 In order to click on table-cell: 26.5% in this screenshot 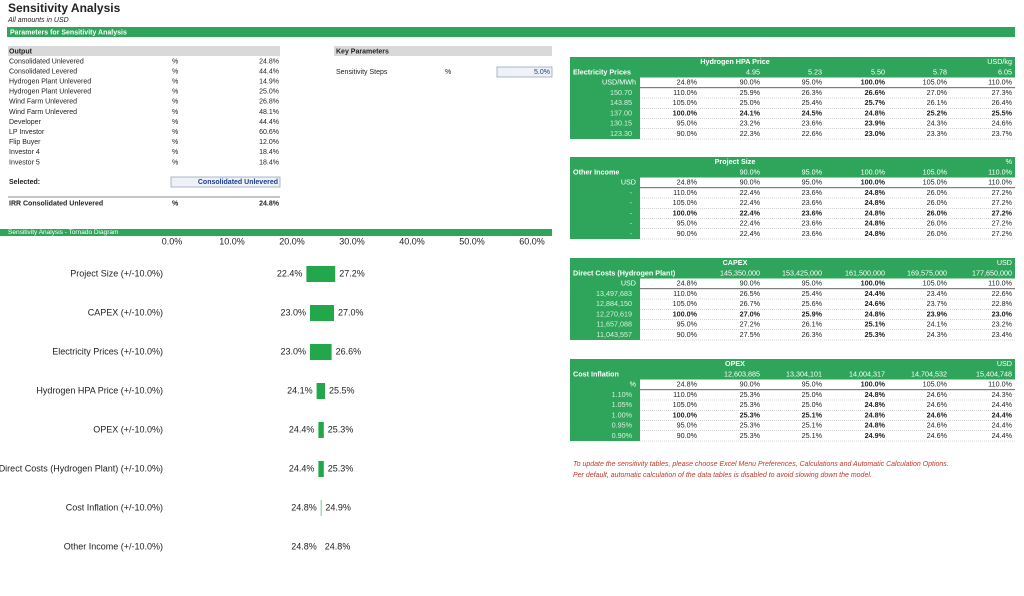, I will do `click(750, 293)`.